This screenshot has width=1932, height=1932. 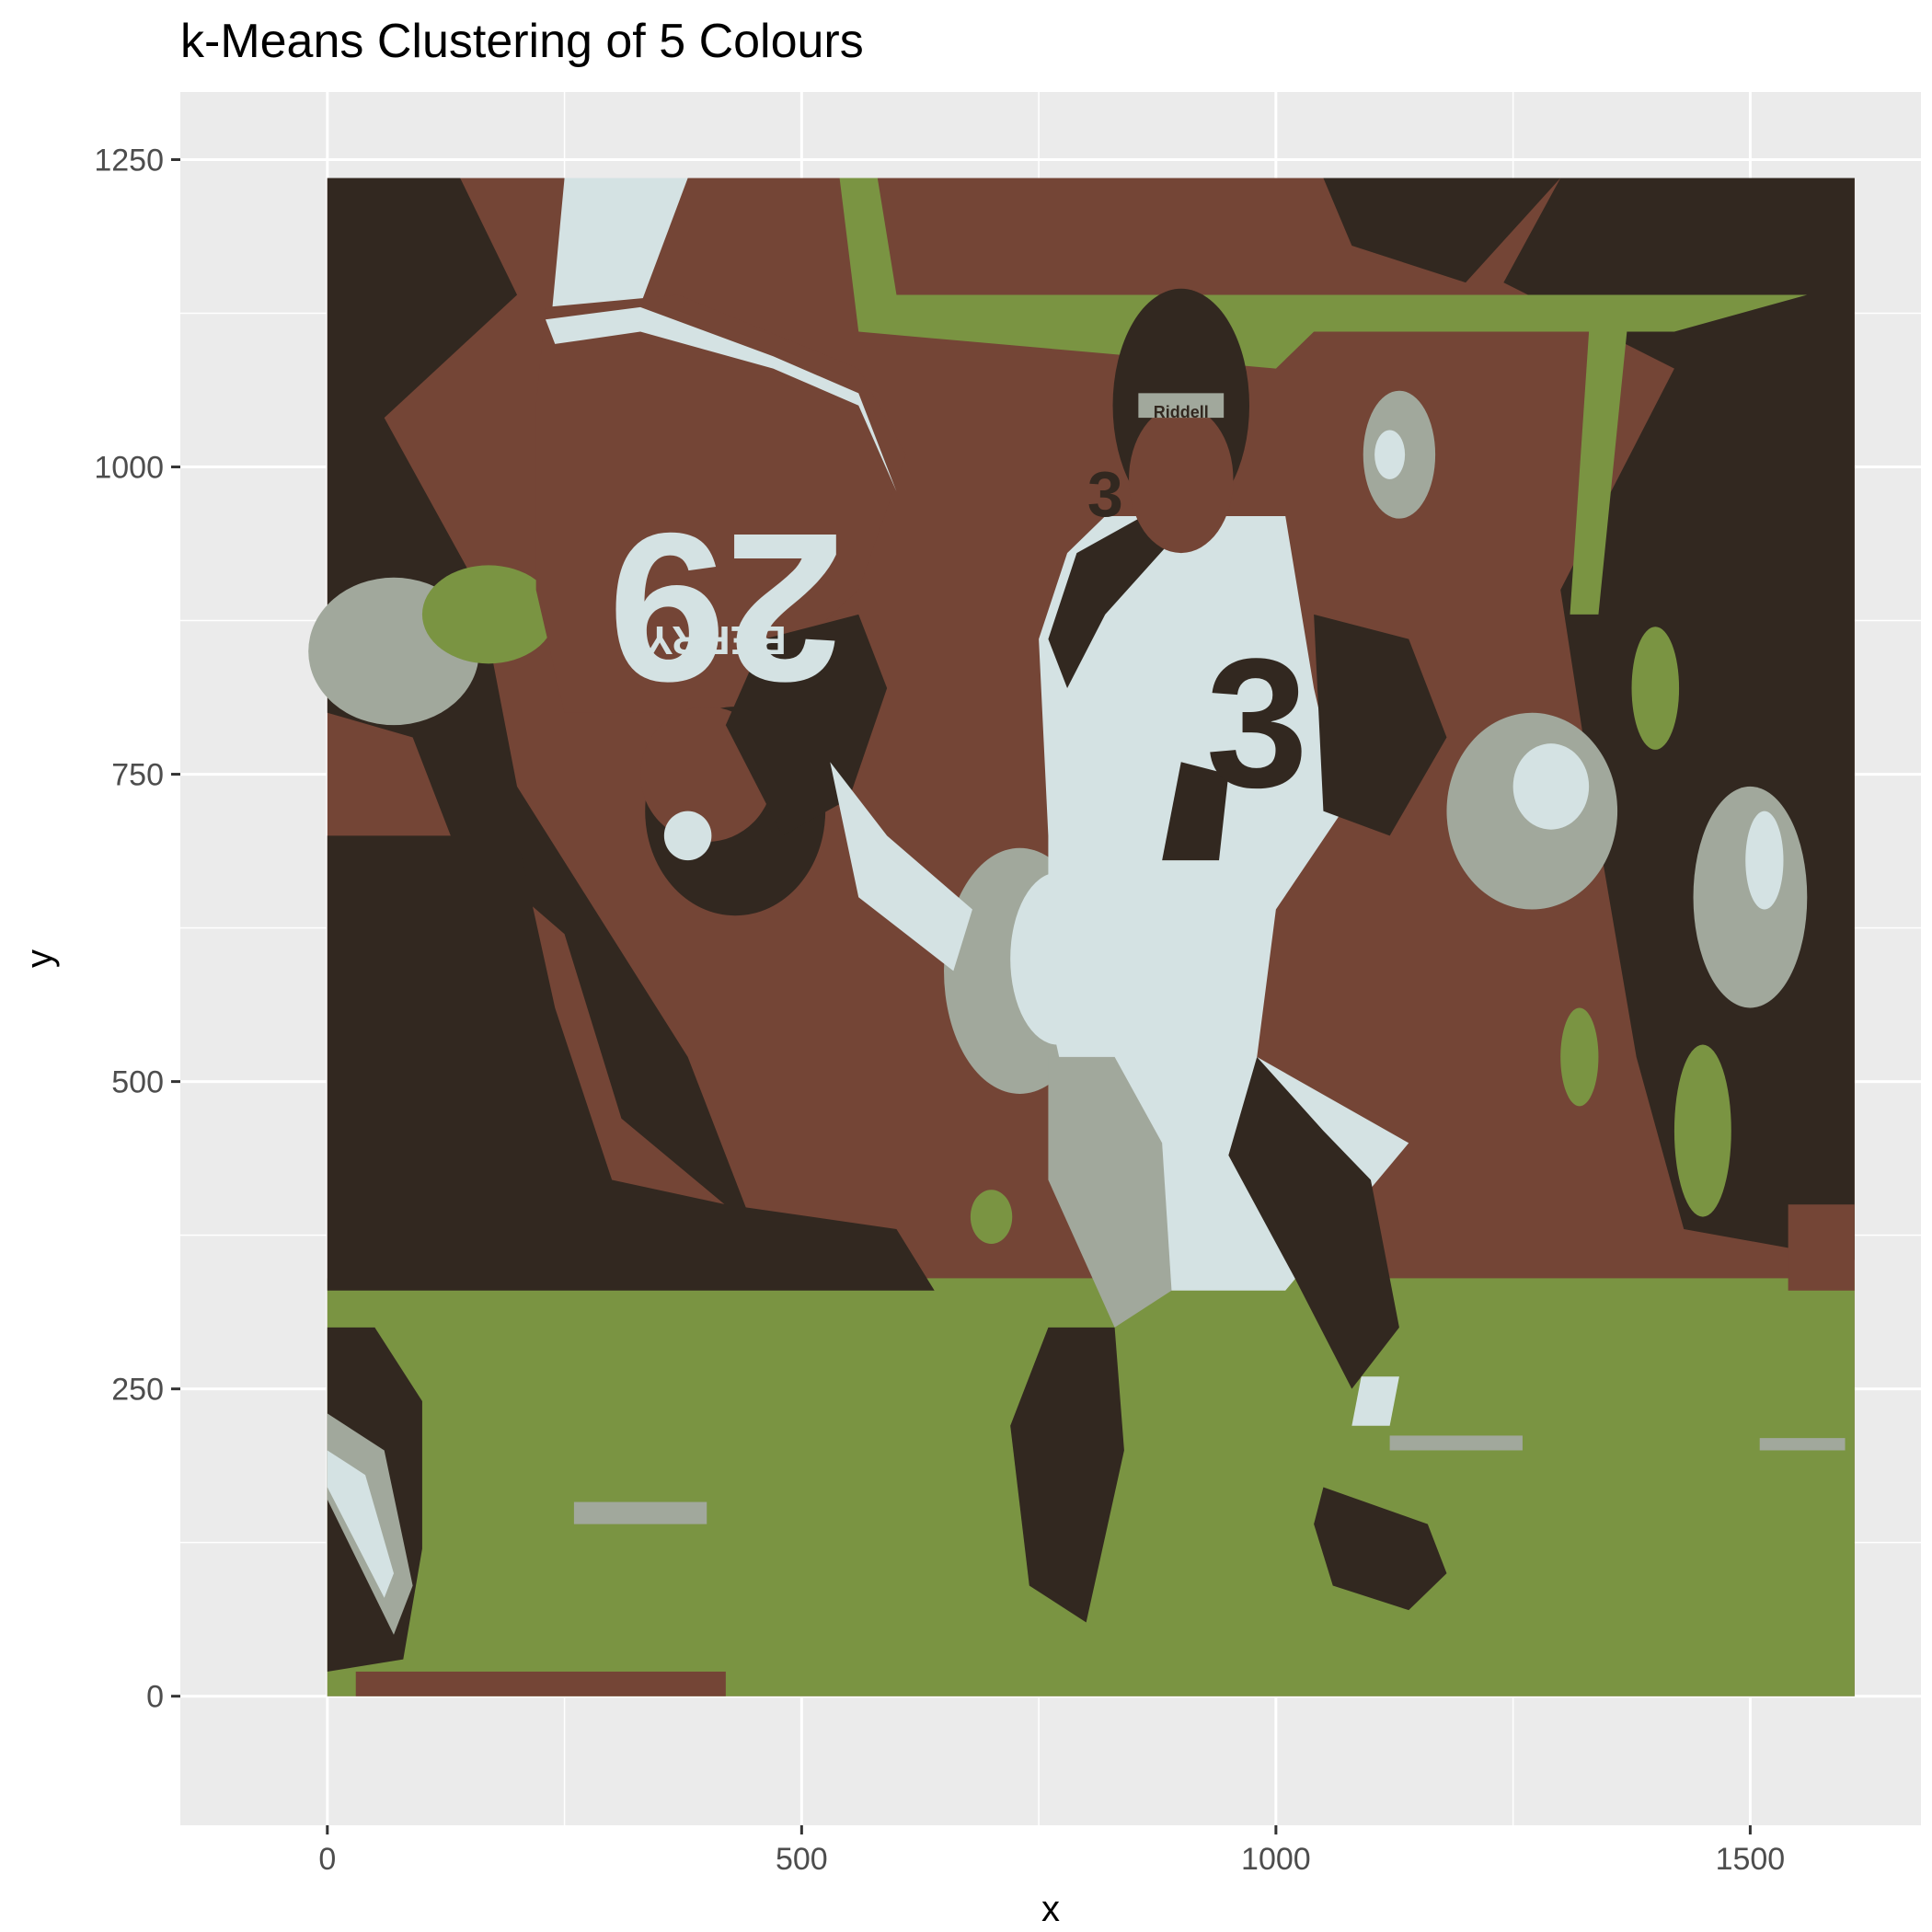 What do you see at coordinates (1181, 412) in the screenshot?
I see `helmet-brand-text: Riddell` at bounding box center [1181, 412].